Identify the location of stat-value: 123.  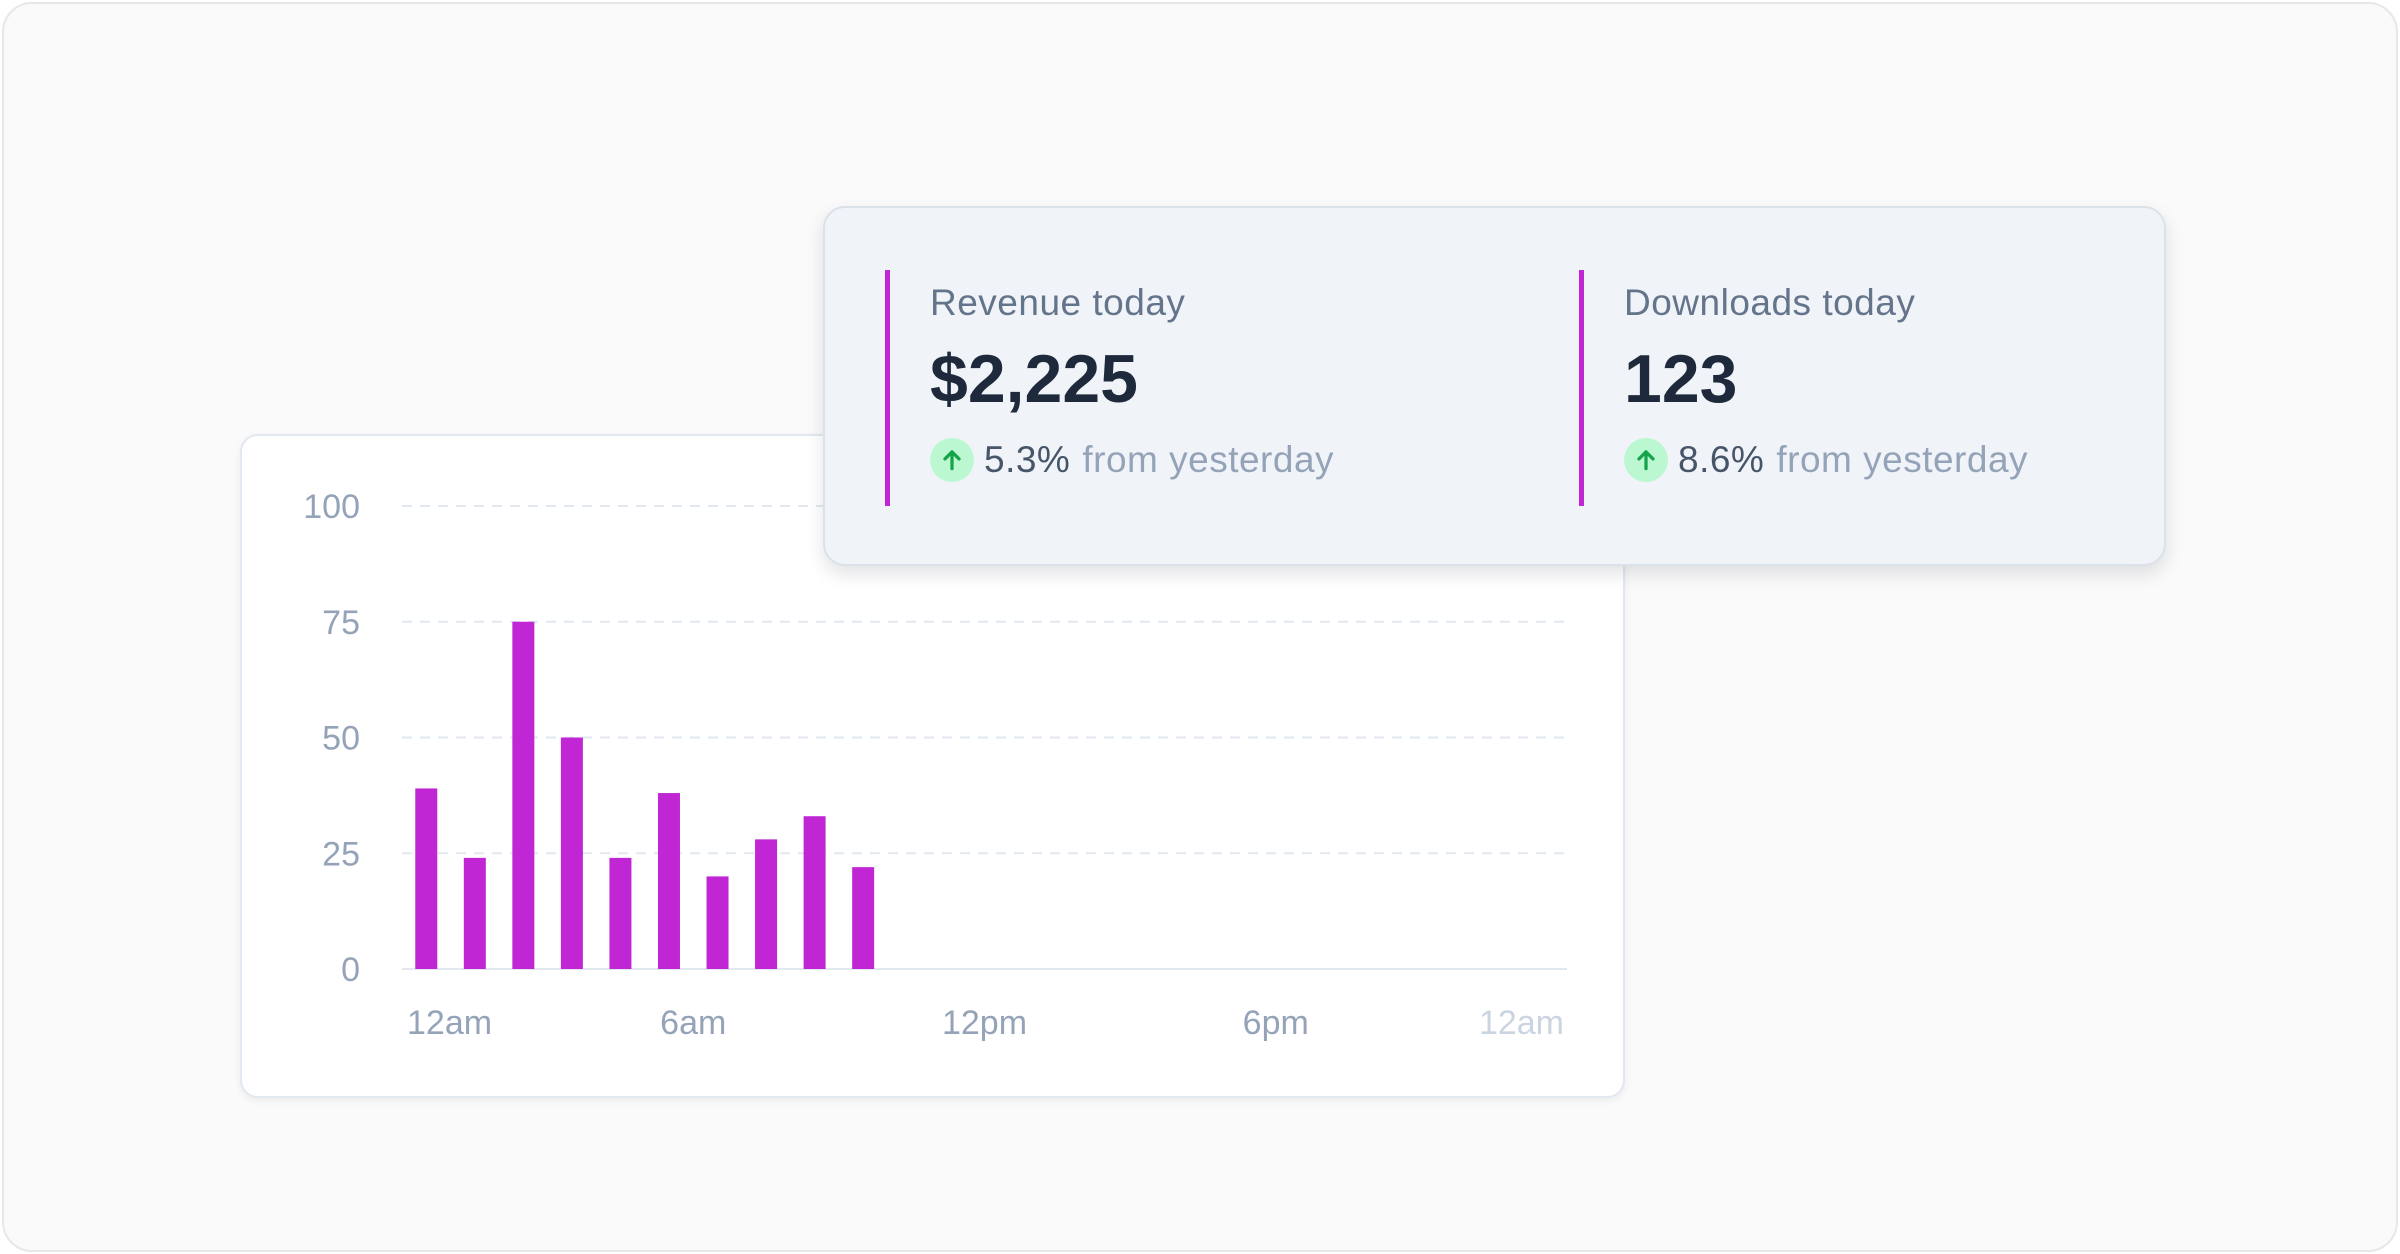
(1681, 379).